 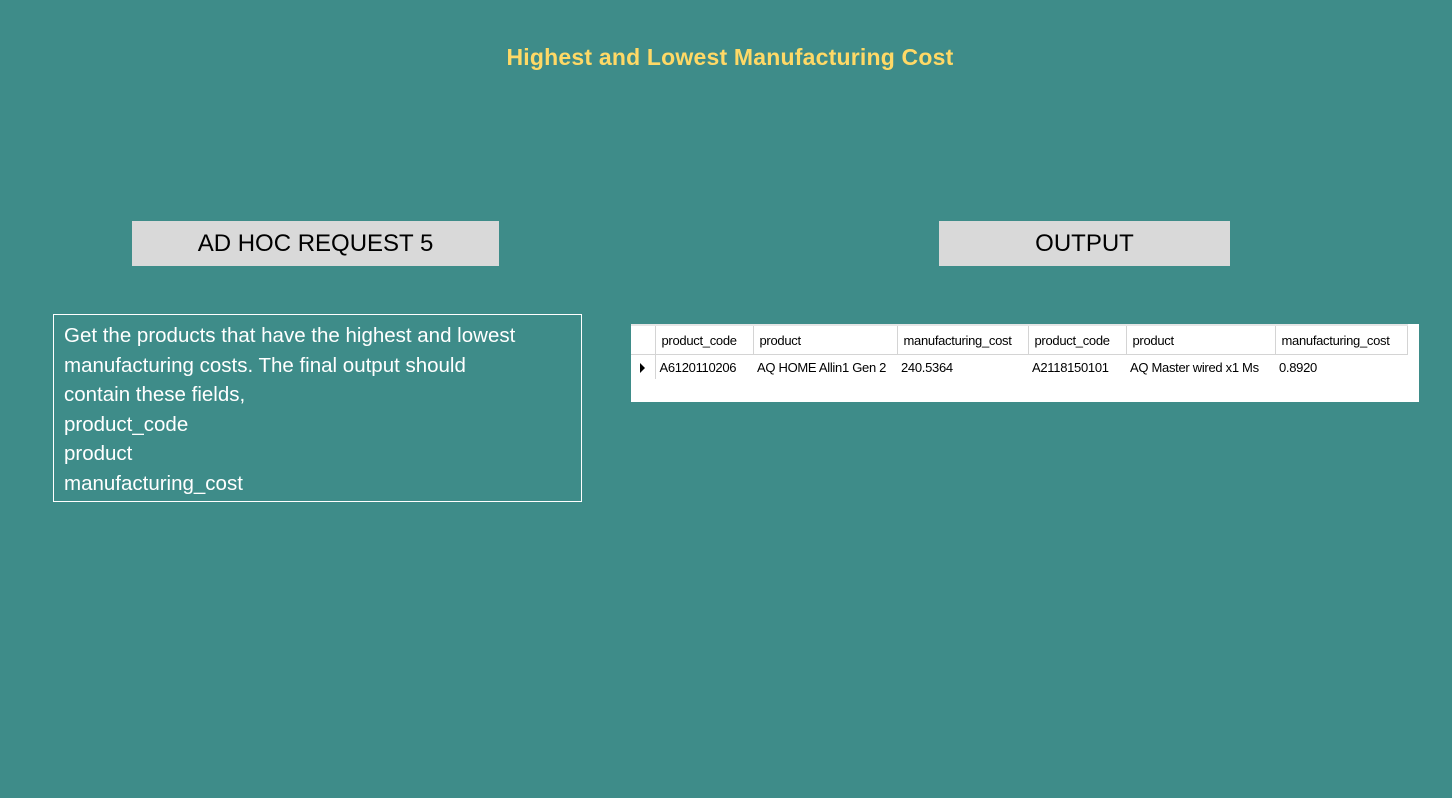 What do you see at coordinates (730, 57) in the screenshot?
I see `page-title: Highest and Lowest Manufacturing Cost` at bounding box center [730, 57].